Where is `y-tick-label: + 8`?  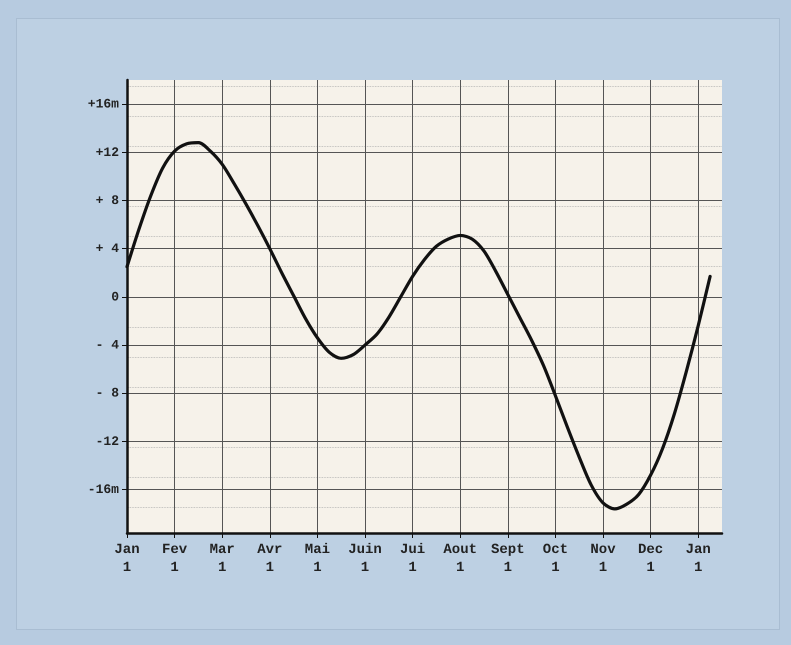
y-tick-label: + 8 is located at coordinates (108, 200).